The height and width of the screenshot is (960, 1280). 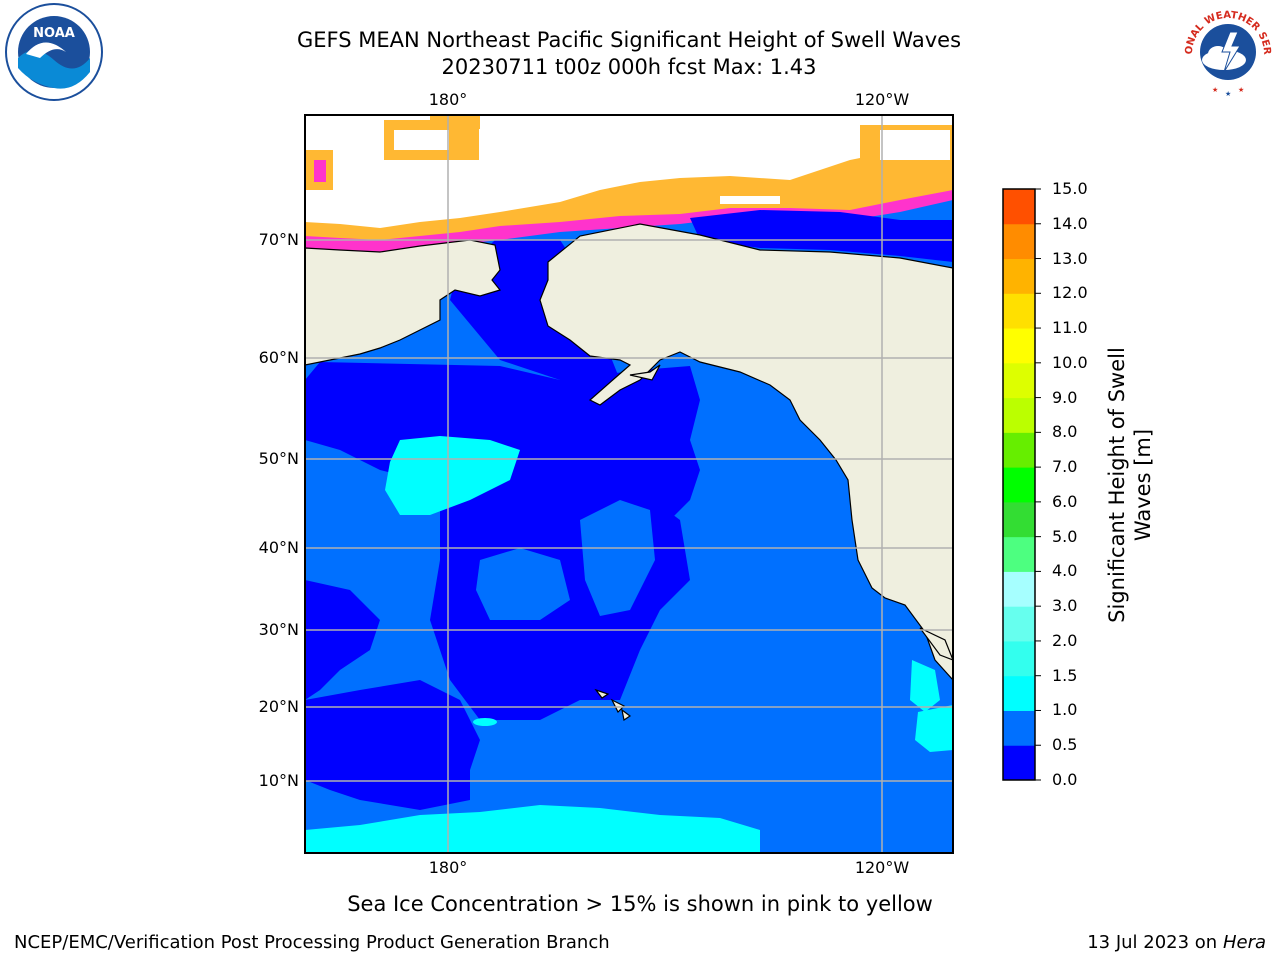 I want to click on lon-label-top-180: 180°, so click(x=448, y=99).